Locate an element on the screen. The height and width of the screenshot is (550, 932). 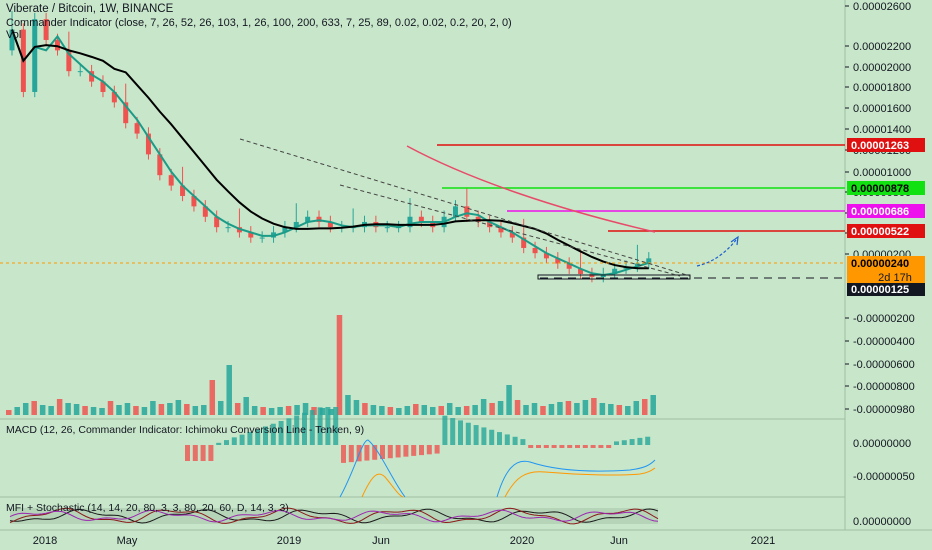
stochastic-d-line is located at coordinates (334, 516).